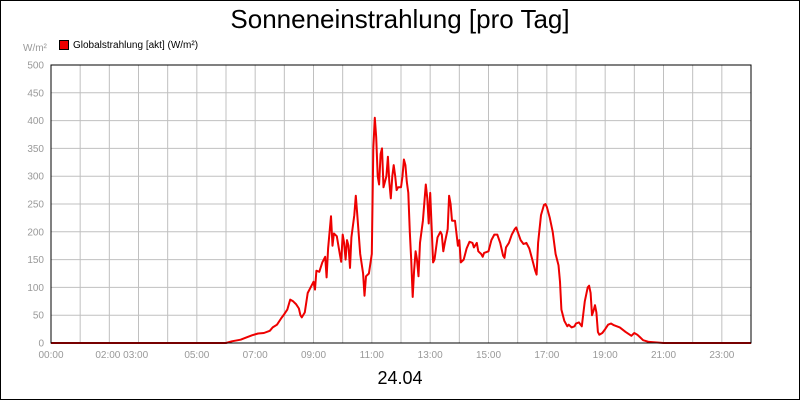  I want to click on y-tick-label: 500, so click(35, 66).